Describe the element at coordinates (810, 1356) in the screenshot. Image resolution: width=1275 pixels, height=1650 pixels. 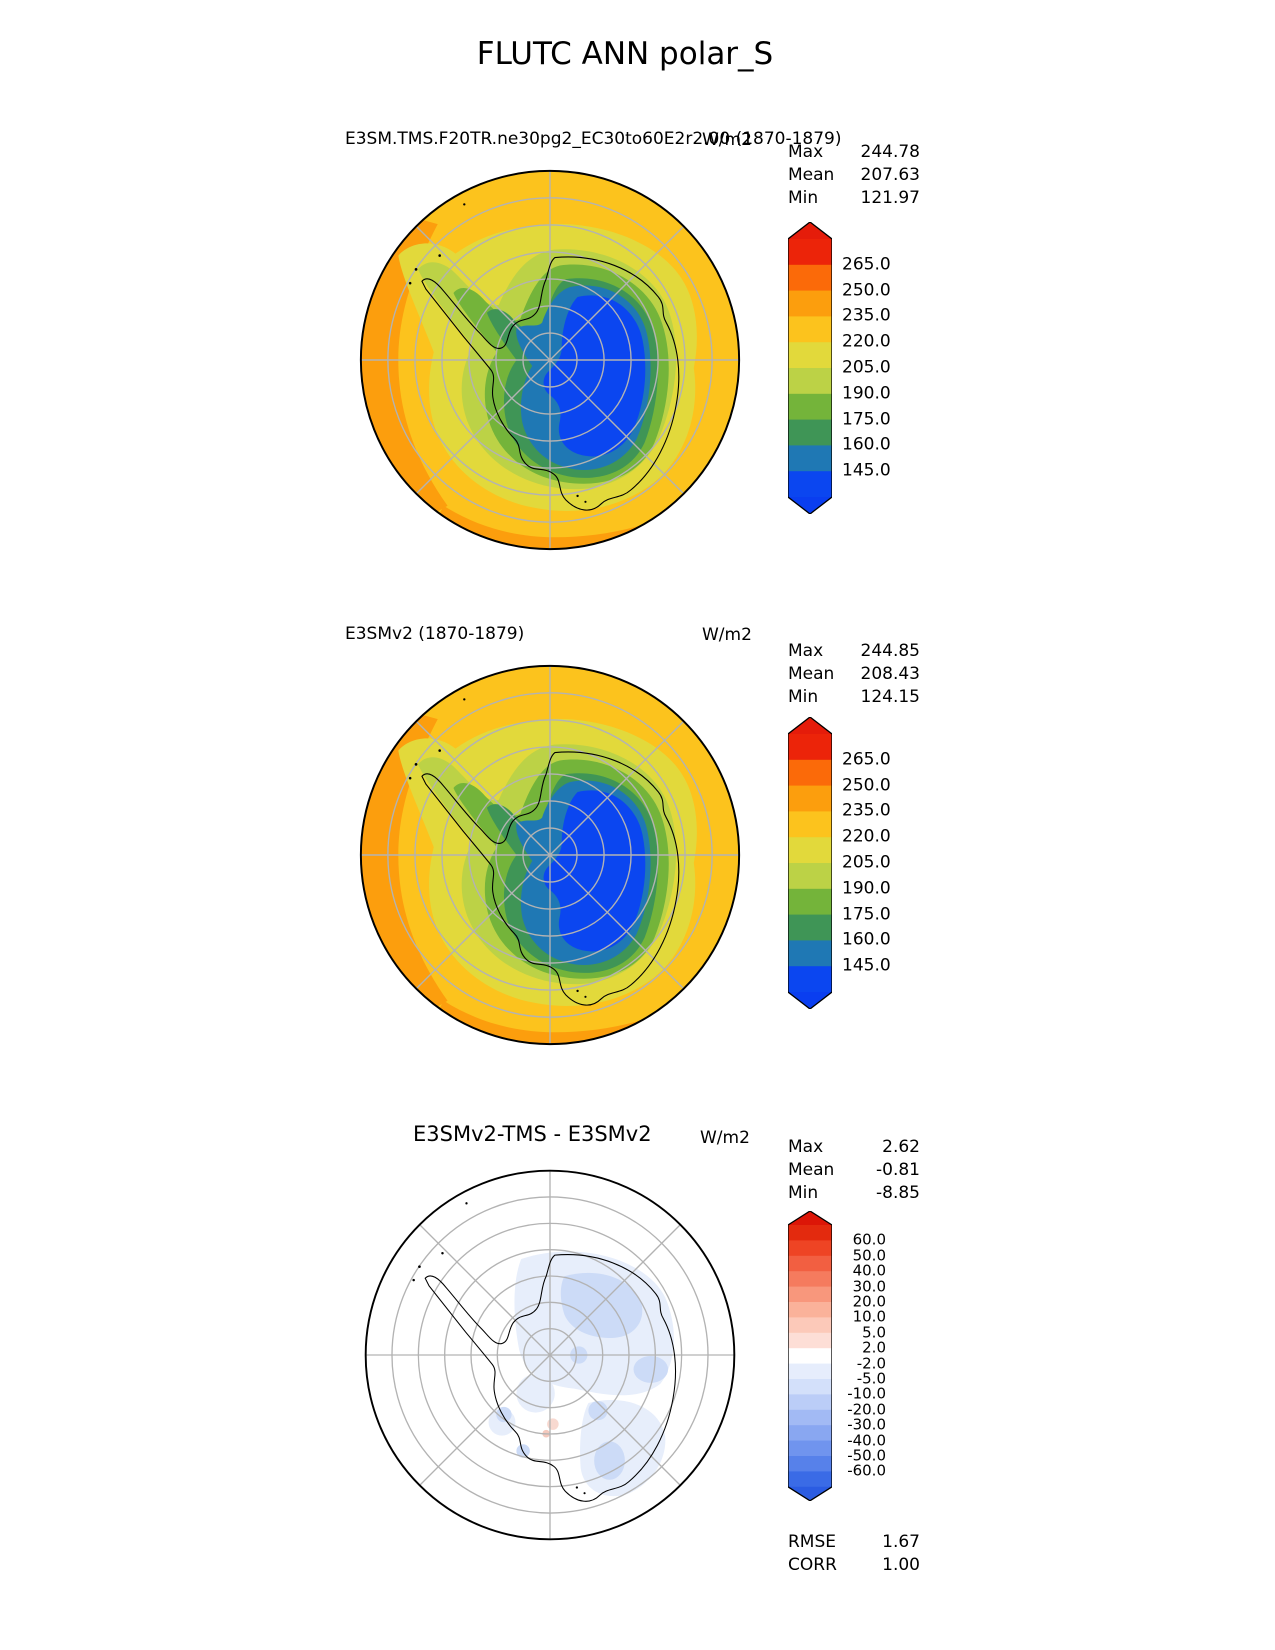
I see `colorbar-outline` at that location.